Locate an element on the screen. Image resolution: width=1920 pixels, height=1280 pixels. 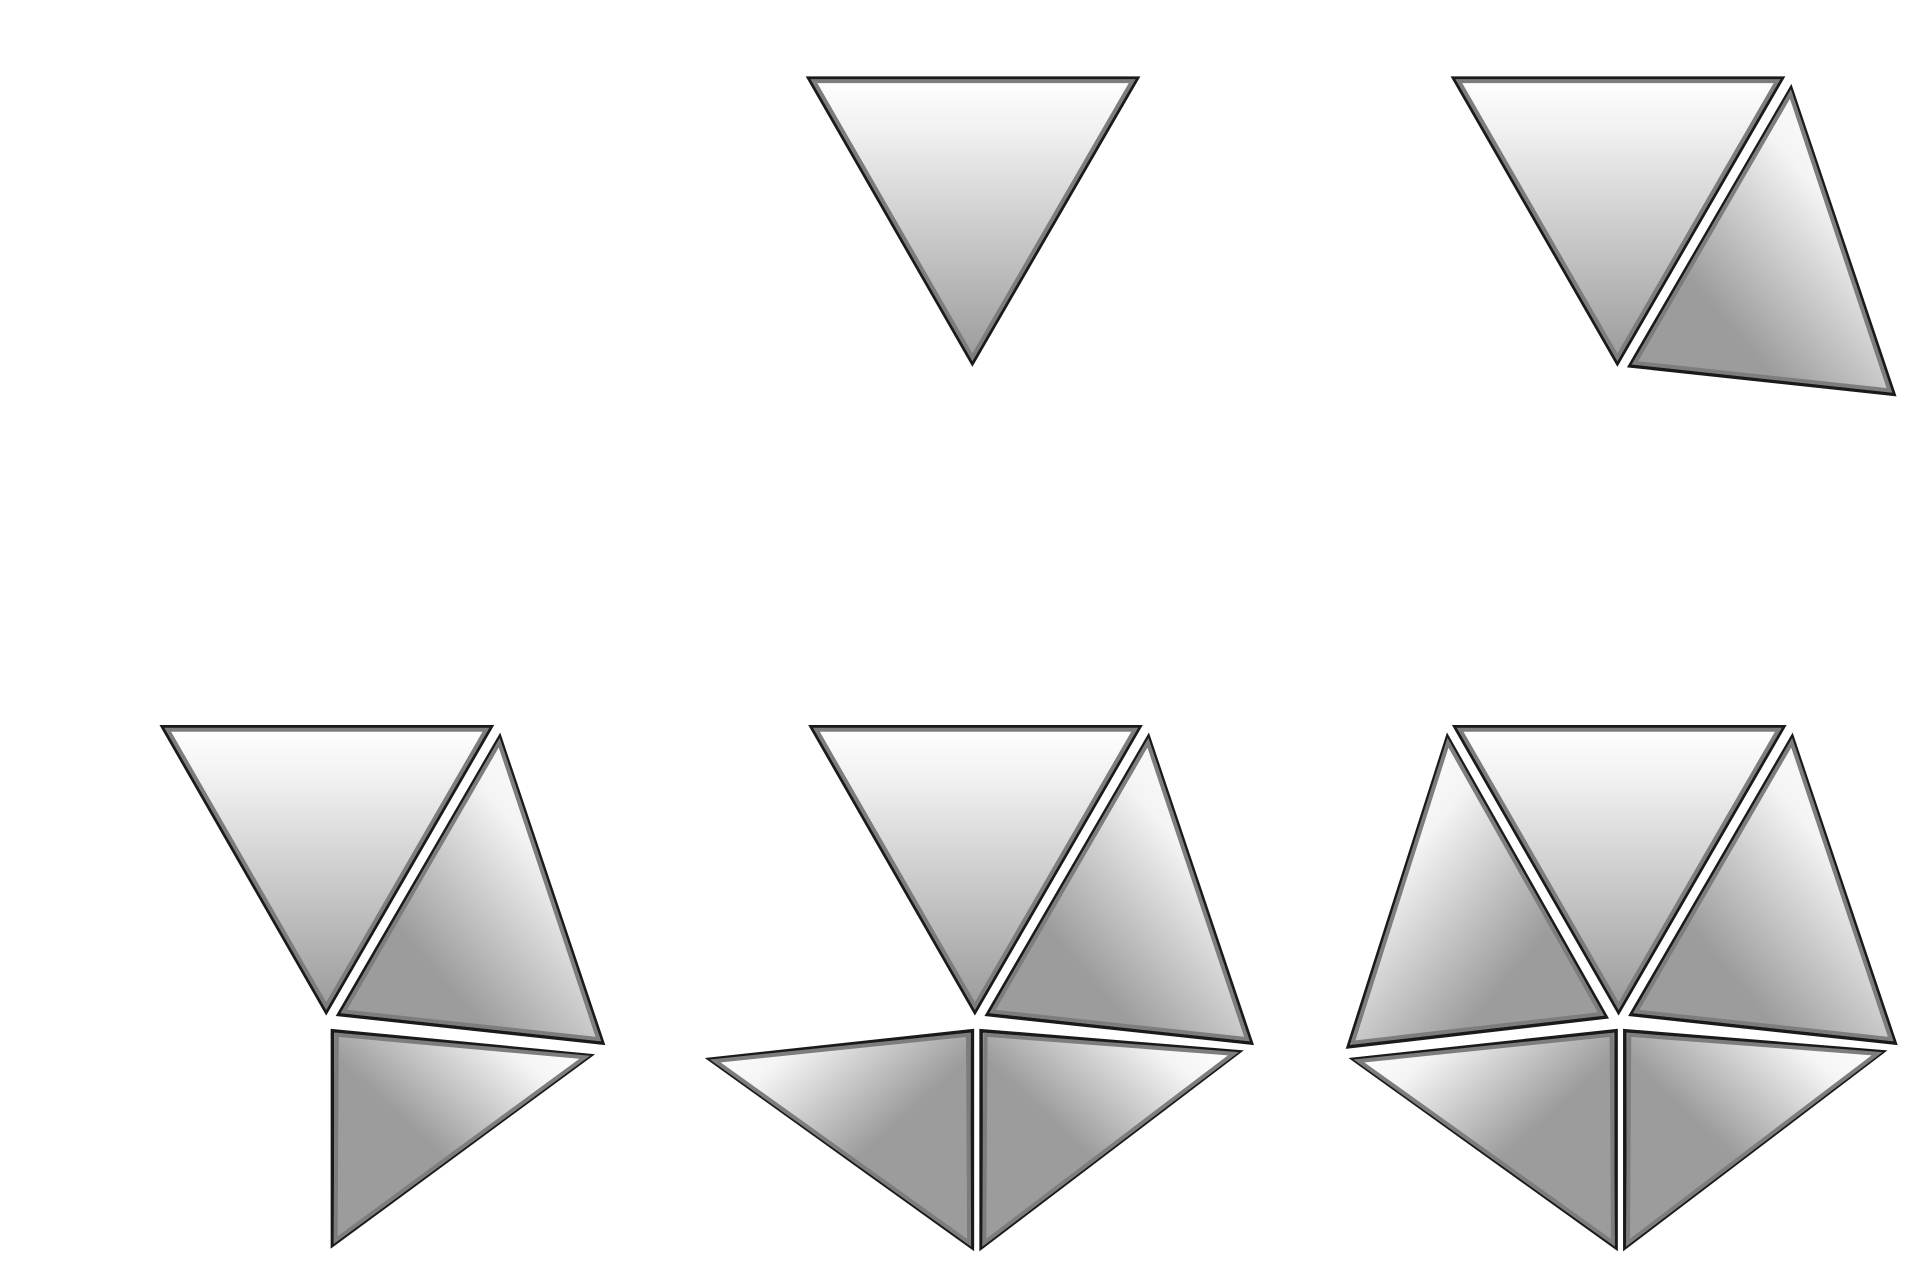
bottom-triangle-bevel is located at coordinates (462, 1138).